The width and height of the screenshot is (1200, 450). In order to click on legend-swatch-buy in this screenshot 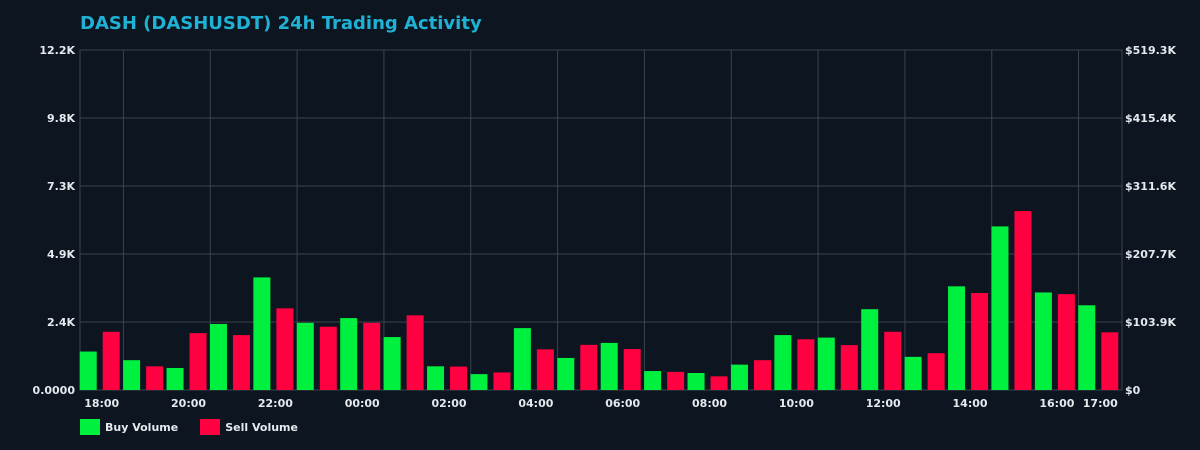, I will do `click(90, 427)`.